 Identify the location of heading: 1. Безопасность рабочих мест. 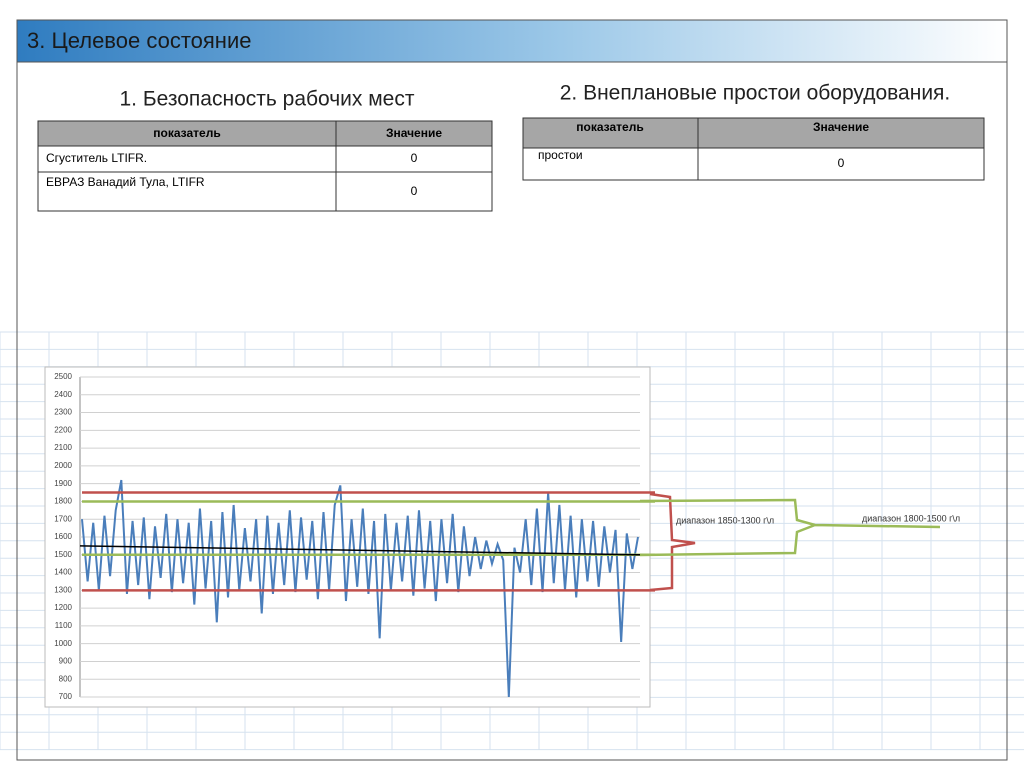
(267, 99).